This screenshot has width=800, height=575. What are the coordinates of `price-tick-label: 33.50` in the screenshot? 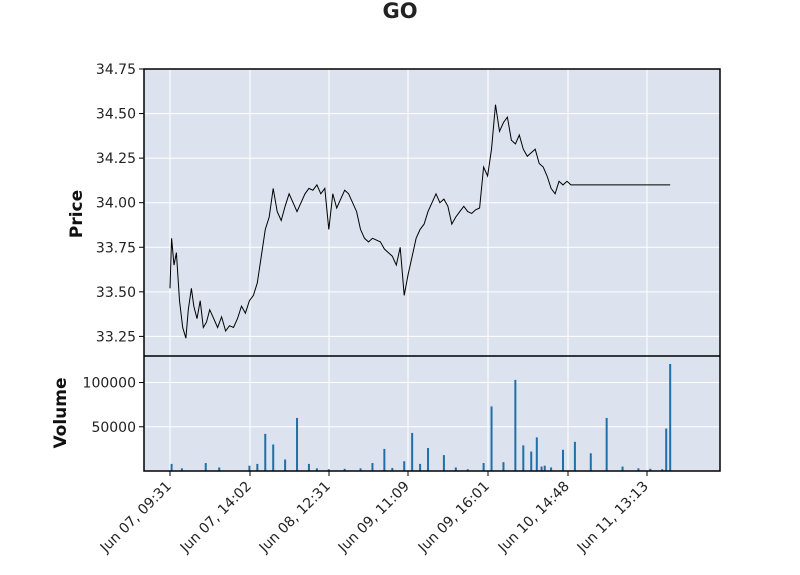 It's located at (116, 293).